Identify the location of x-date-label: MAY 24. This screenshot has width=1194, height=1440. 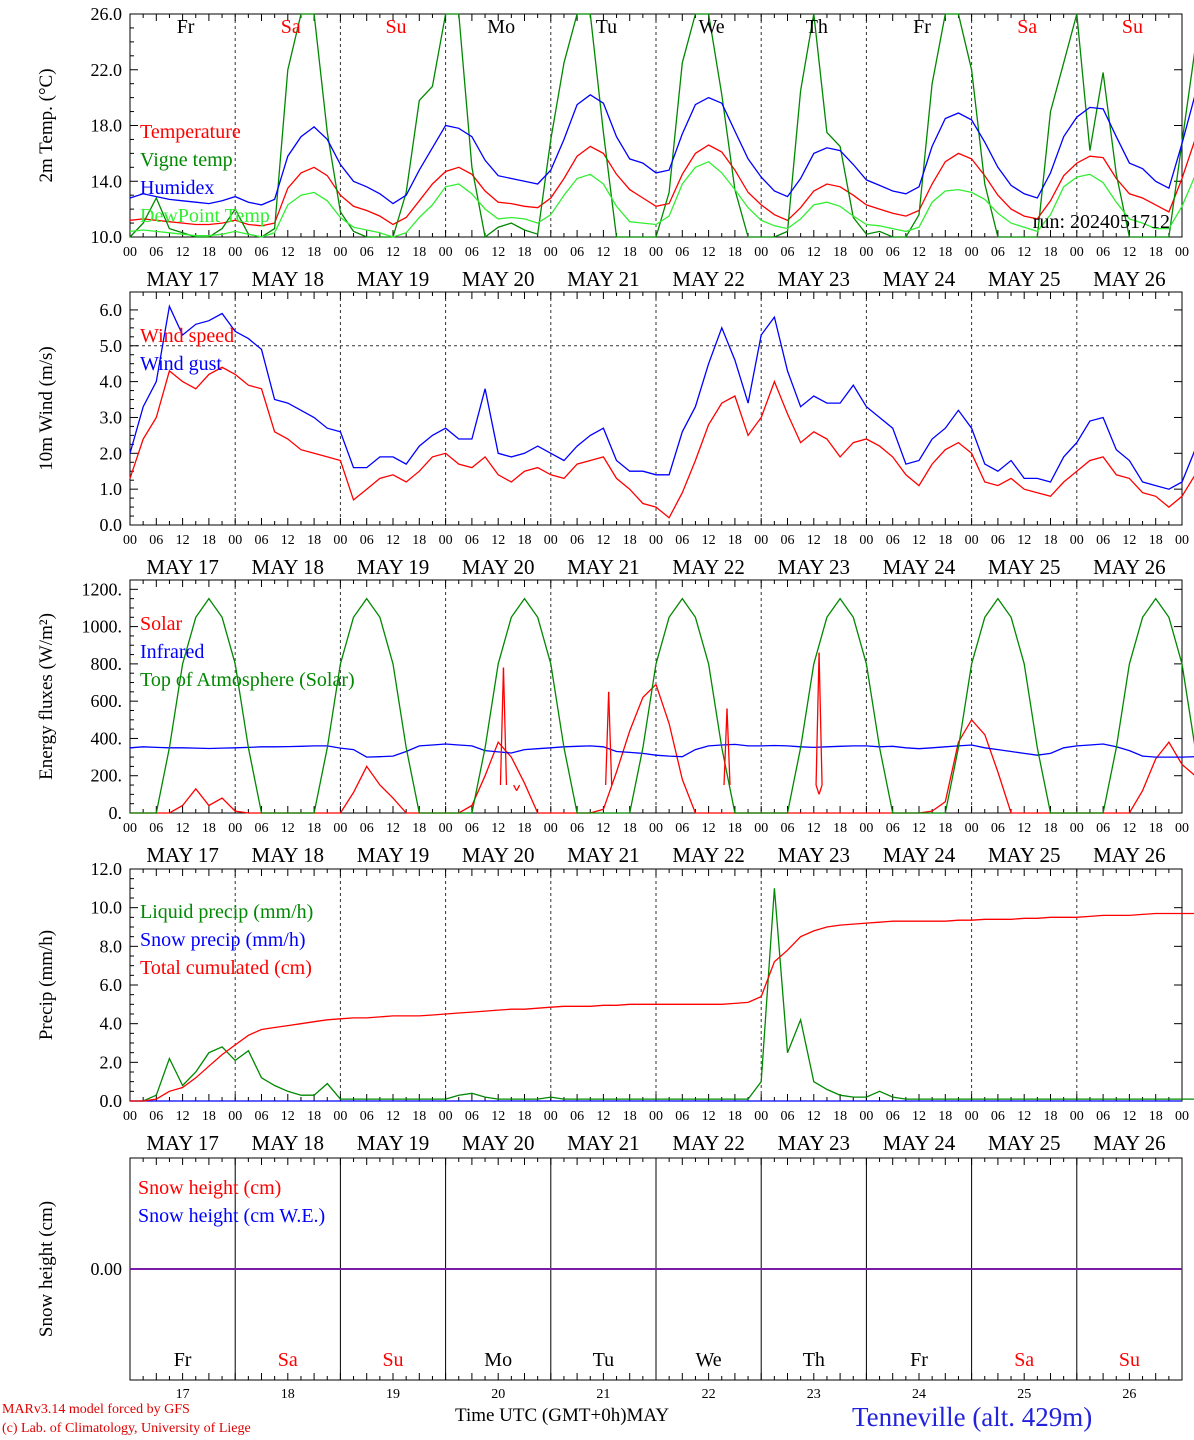
(919, 1143).